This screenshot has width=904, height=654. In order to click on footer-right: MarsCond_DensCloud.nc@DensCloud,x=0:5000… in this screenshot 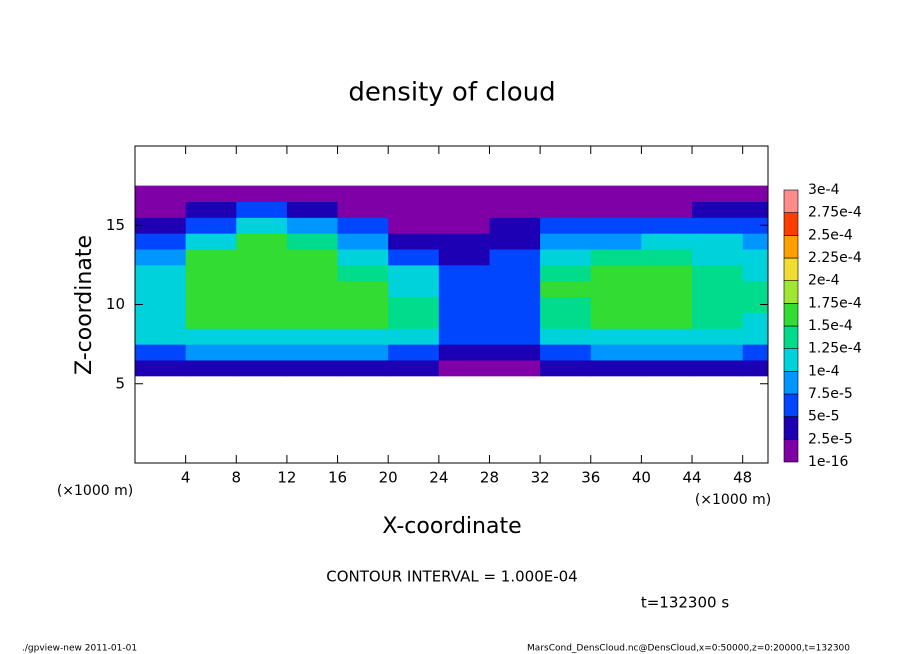, I will do `click(688, 649)`.